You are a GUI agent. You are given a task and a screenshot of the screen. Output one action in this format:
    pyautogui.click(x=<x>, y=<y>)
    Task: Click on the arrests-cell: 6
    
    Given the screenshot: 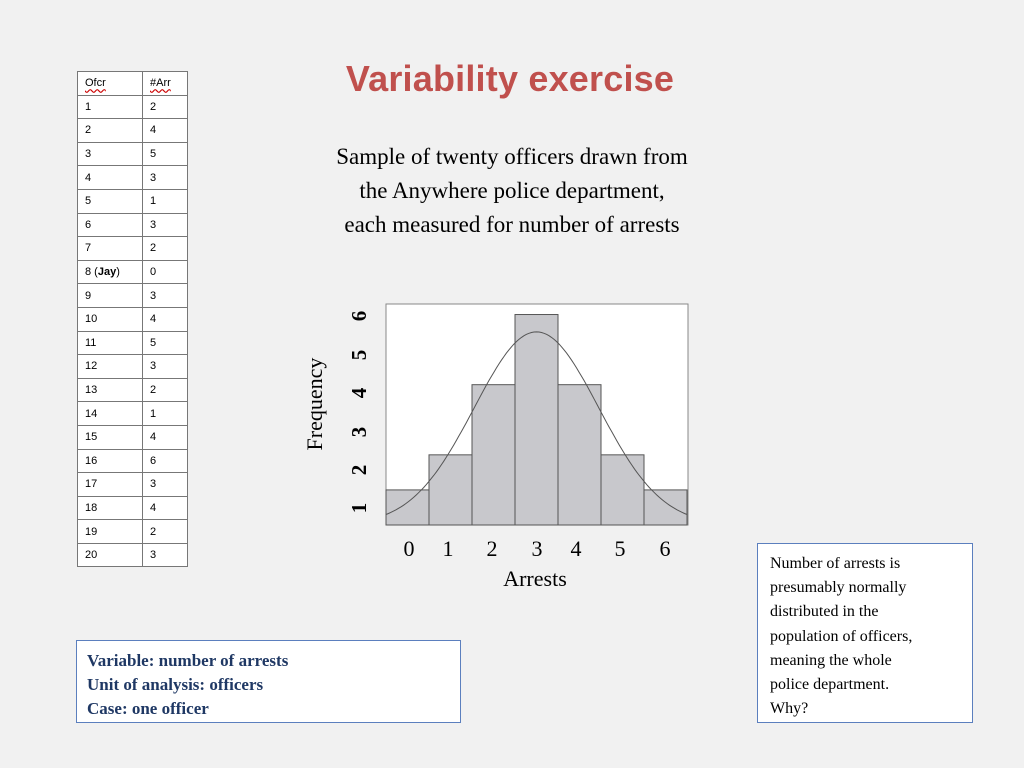 What is the action you would take?
    pyautogui.click(x=165, y=461)
    